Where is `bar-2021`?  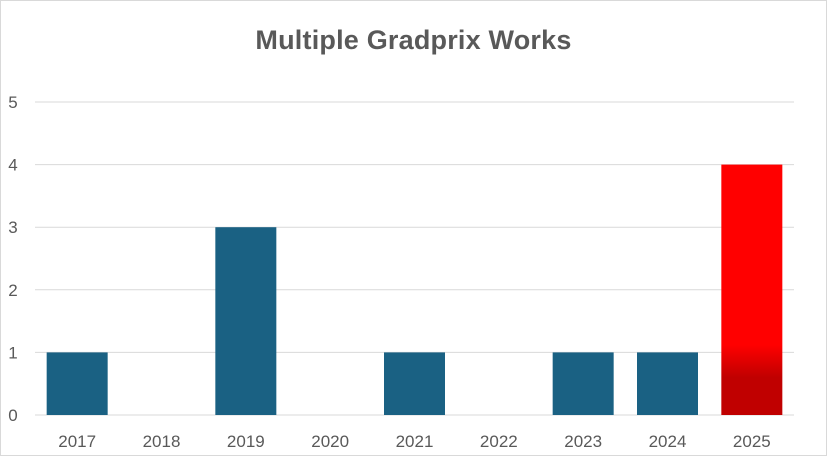
bar-2021 is located at coordinates (414, 383).